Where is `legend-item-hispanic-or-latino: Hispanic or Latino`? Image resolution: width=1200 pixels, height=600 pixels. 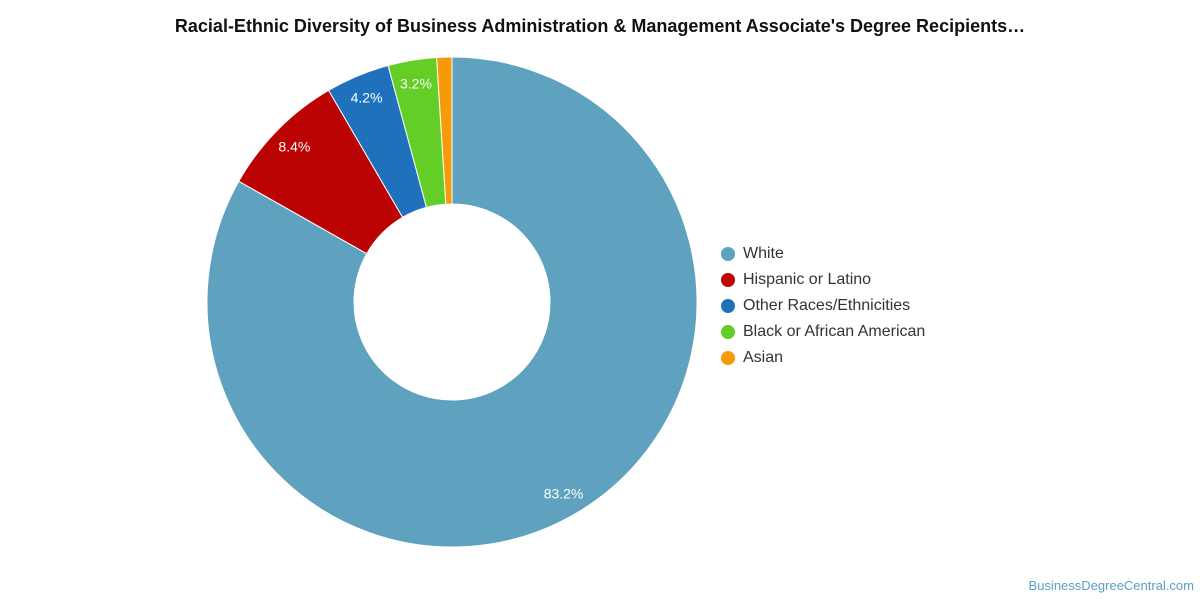 legend-item-hispanic-or-latino: Hispanic or Latino is located at coordinates (823, 280).